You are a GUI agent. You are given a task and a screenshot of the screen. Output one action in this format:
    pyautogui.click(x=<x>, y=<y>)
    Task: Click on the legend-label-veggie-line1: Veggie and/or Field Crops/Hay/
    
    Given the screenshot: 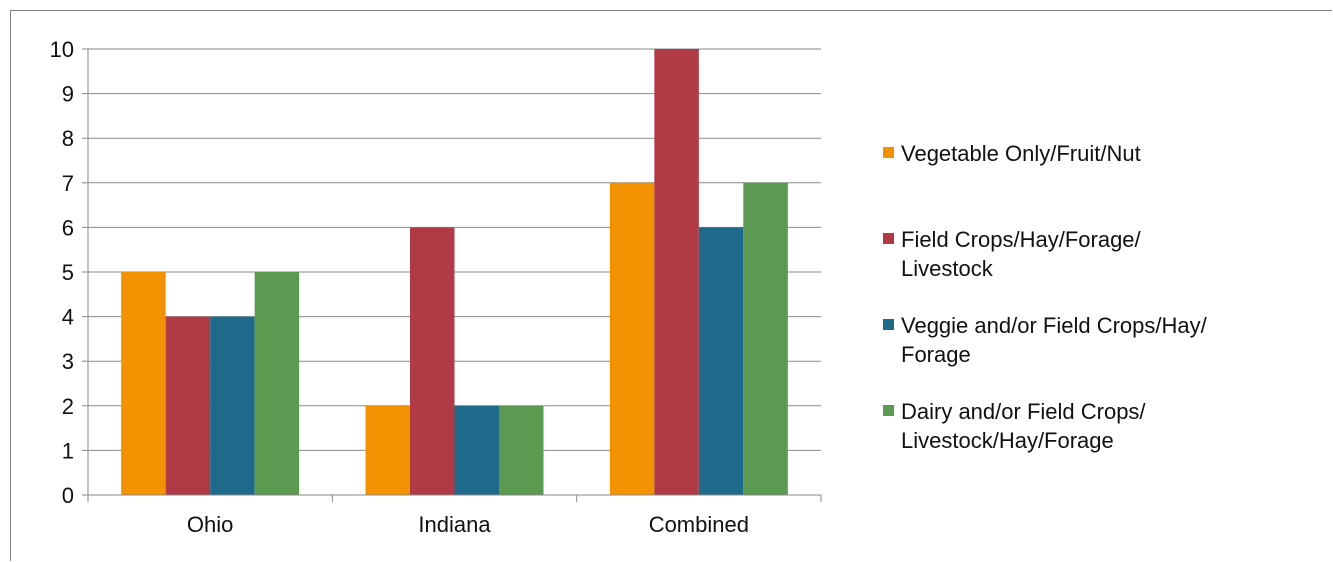 What is the action you would take?
    pyautogui.click(x=1054, y=325)
    